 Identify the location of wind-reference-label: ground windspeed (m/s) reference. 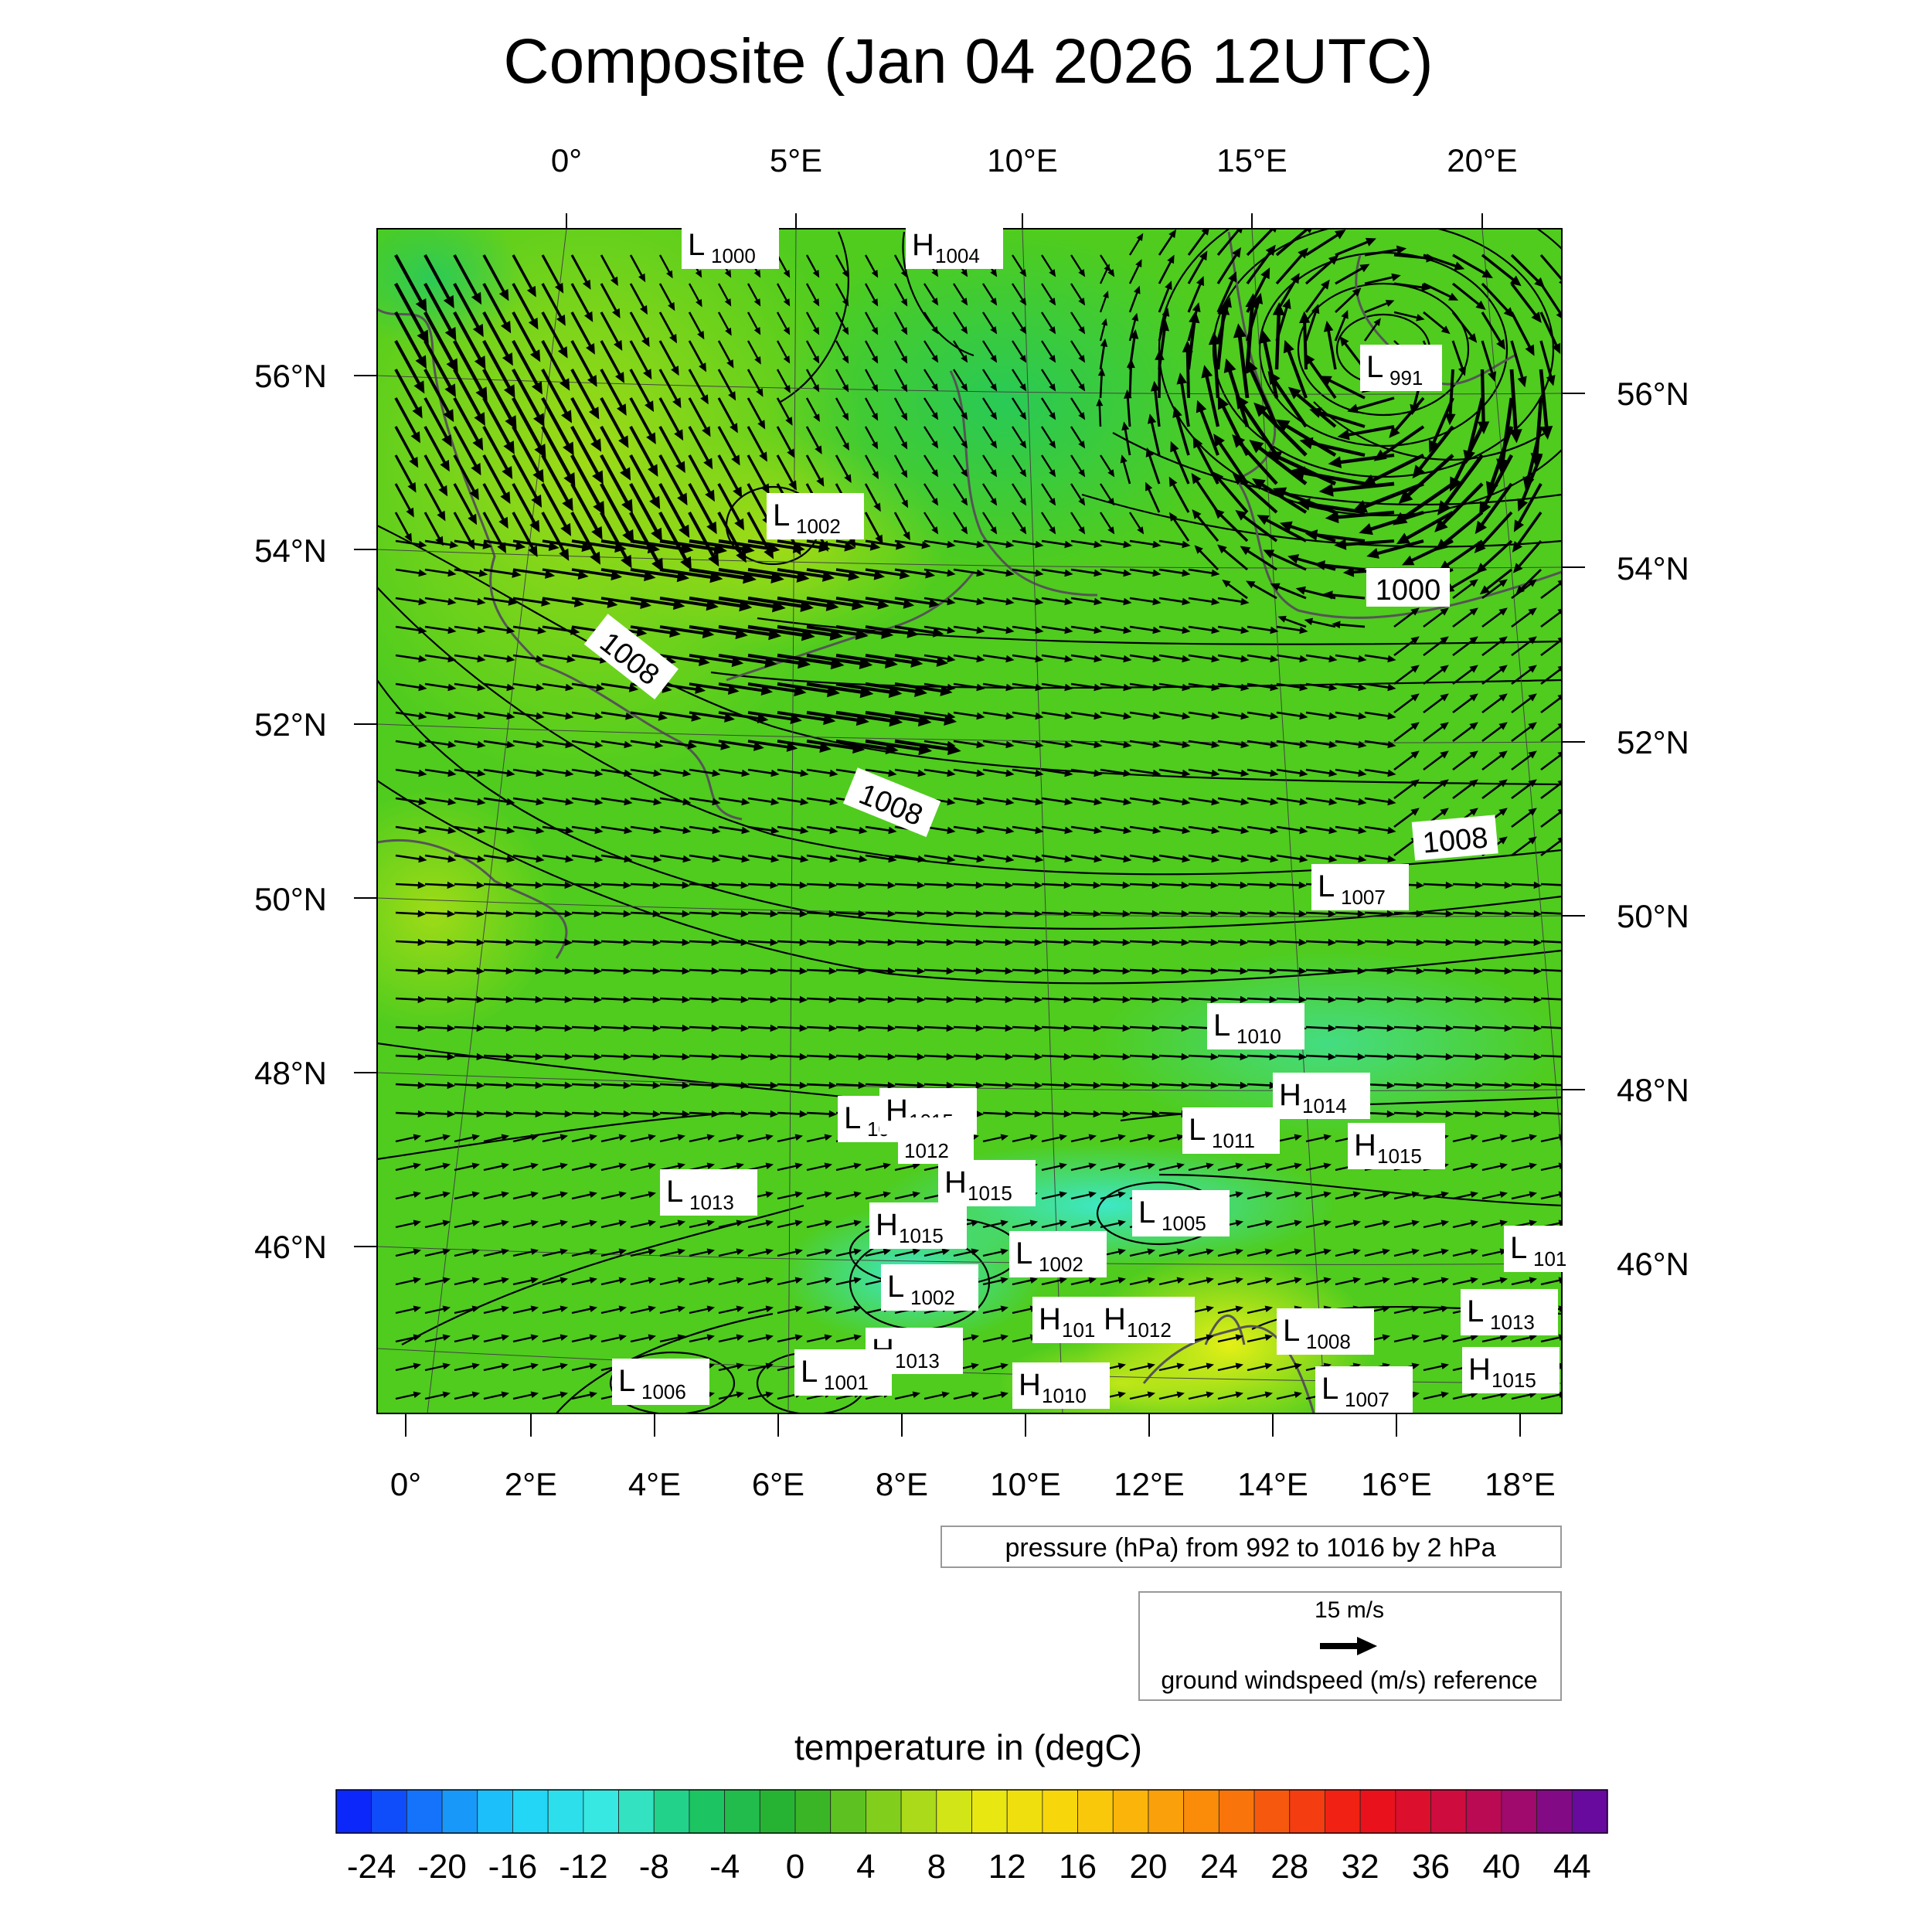
(1349, 1680).